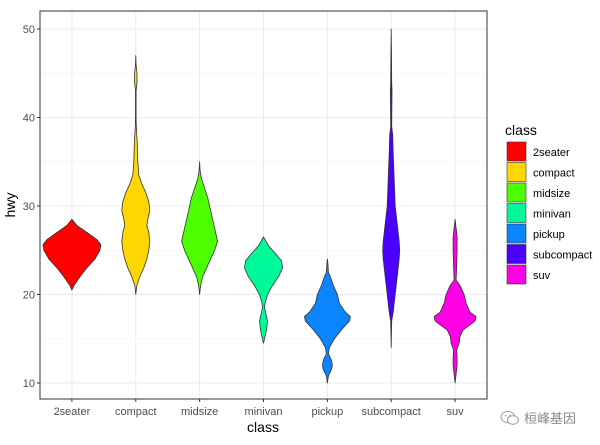 Image resolution: width=600 pixels, height=445 pixels. What do you see at coordinates (551, 153) in the screenshot?
I see `legend-label-2seater: 2seater` at bounding box center [551, 153].